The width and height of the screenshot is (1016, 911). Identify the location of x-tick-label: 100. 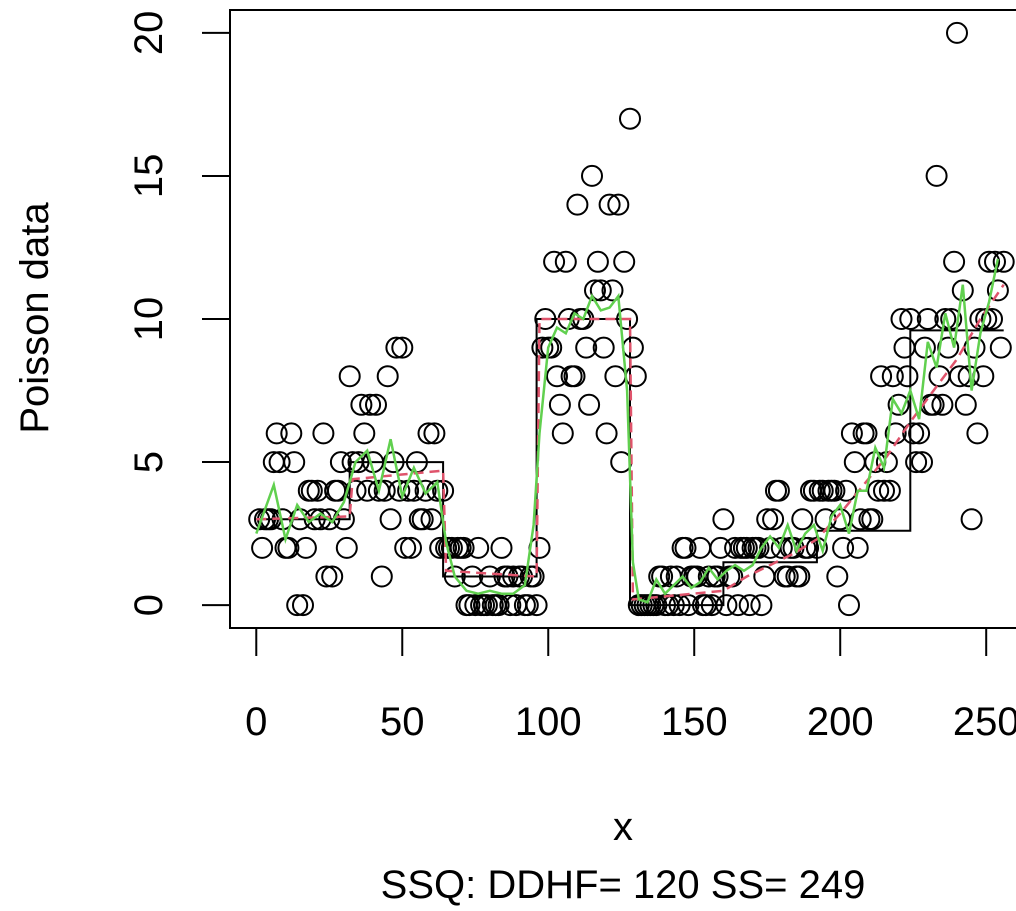
(548, 722).